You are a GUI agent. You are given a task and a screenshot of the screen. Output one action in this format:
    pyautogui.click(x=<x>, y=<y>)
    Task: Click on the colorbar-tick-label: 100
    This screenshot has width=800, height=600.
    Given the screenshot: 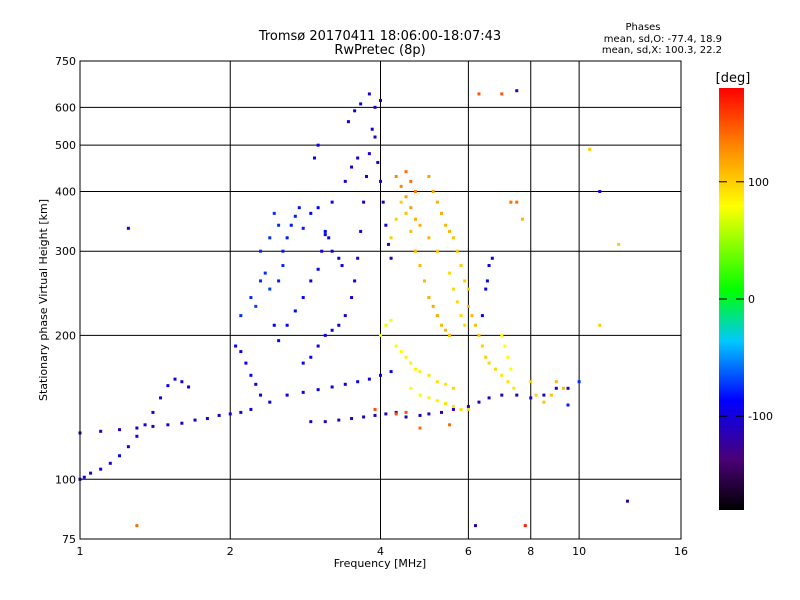 What is the action you would take?
    pyautogui.click(x=758, y=182)
    